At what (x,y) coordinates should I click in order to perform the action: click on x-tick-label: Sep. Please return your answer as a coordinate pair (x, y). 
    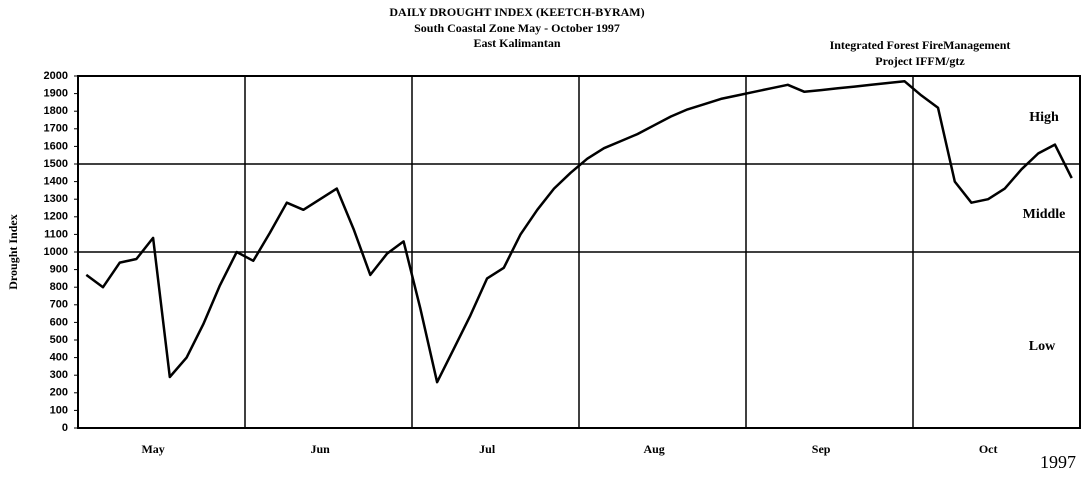
    Looking at the image, I should click on (821, 449).